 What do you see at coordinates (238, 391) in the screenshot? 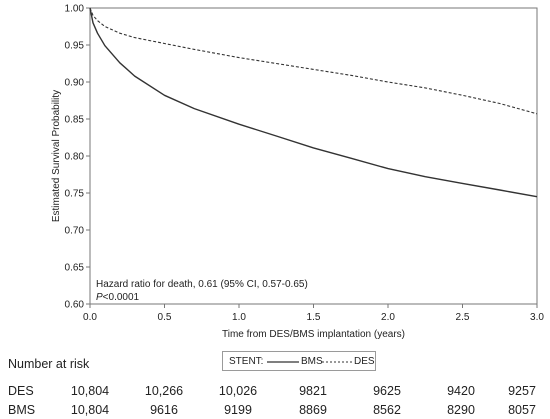
I see `risk-cell: 10,026` at bounding box center [238, 391].